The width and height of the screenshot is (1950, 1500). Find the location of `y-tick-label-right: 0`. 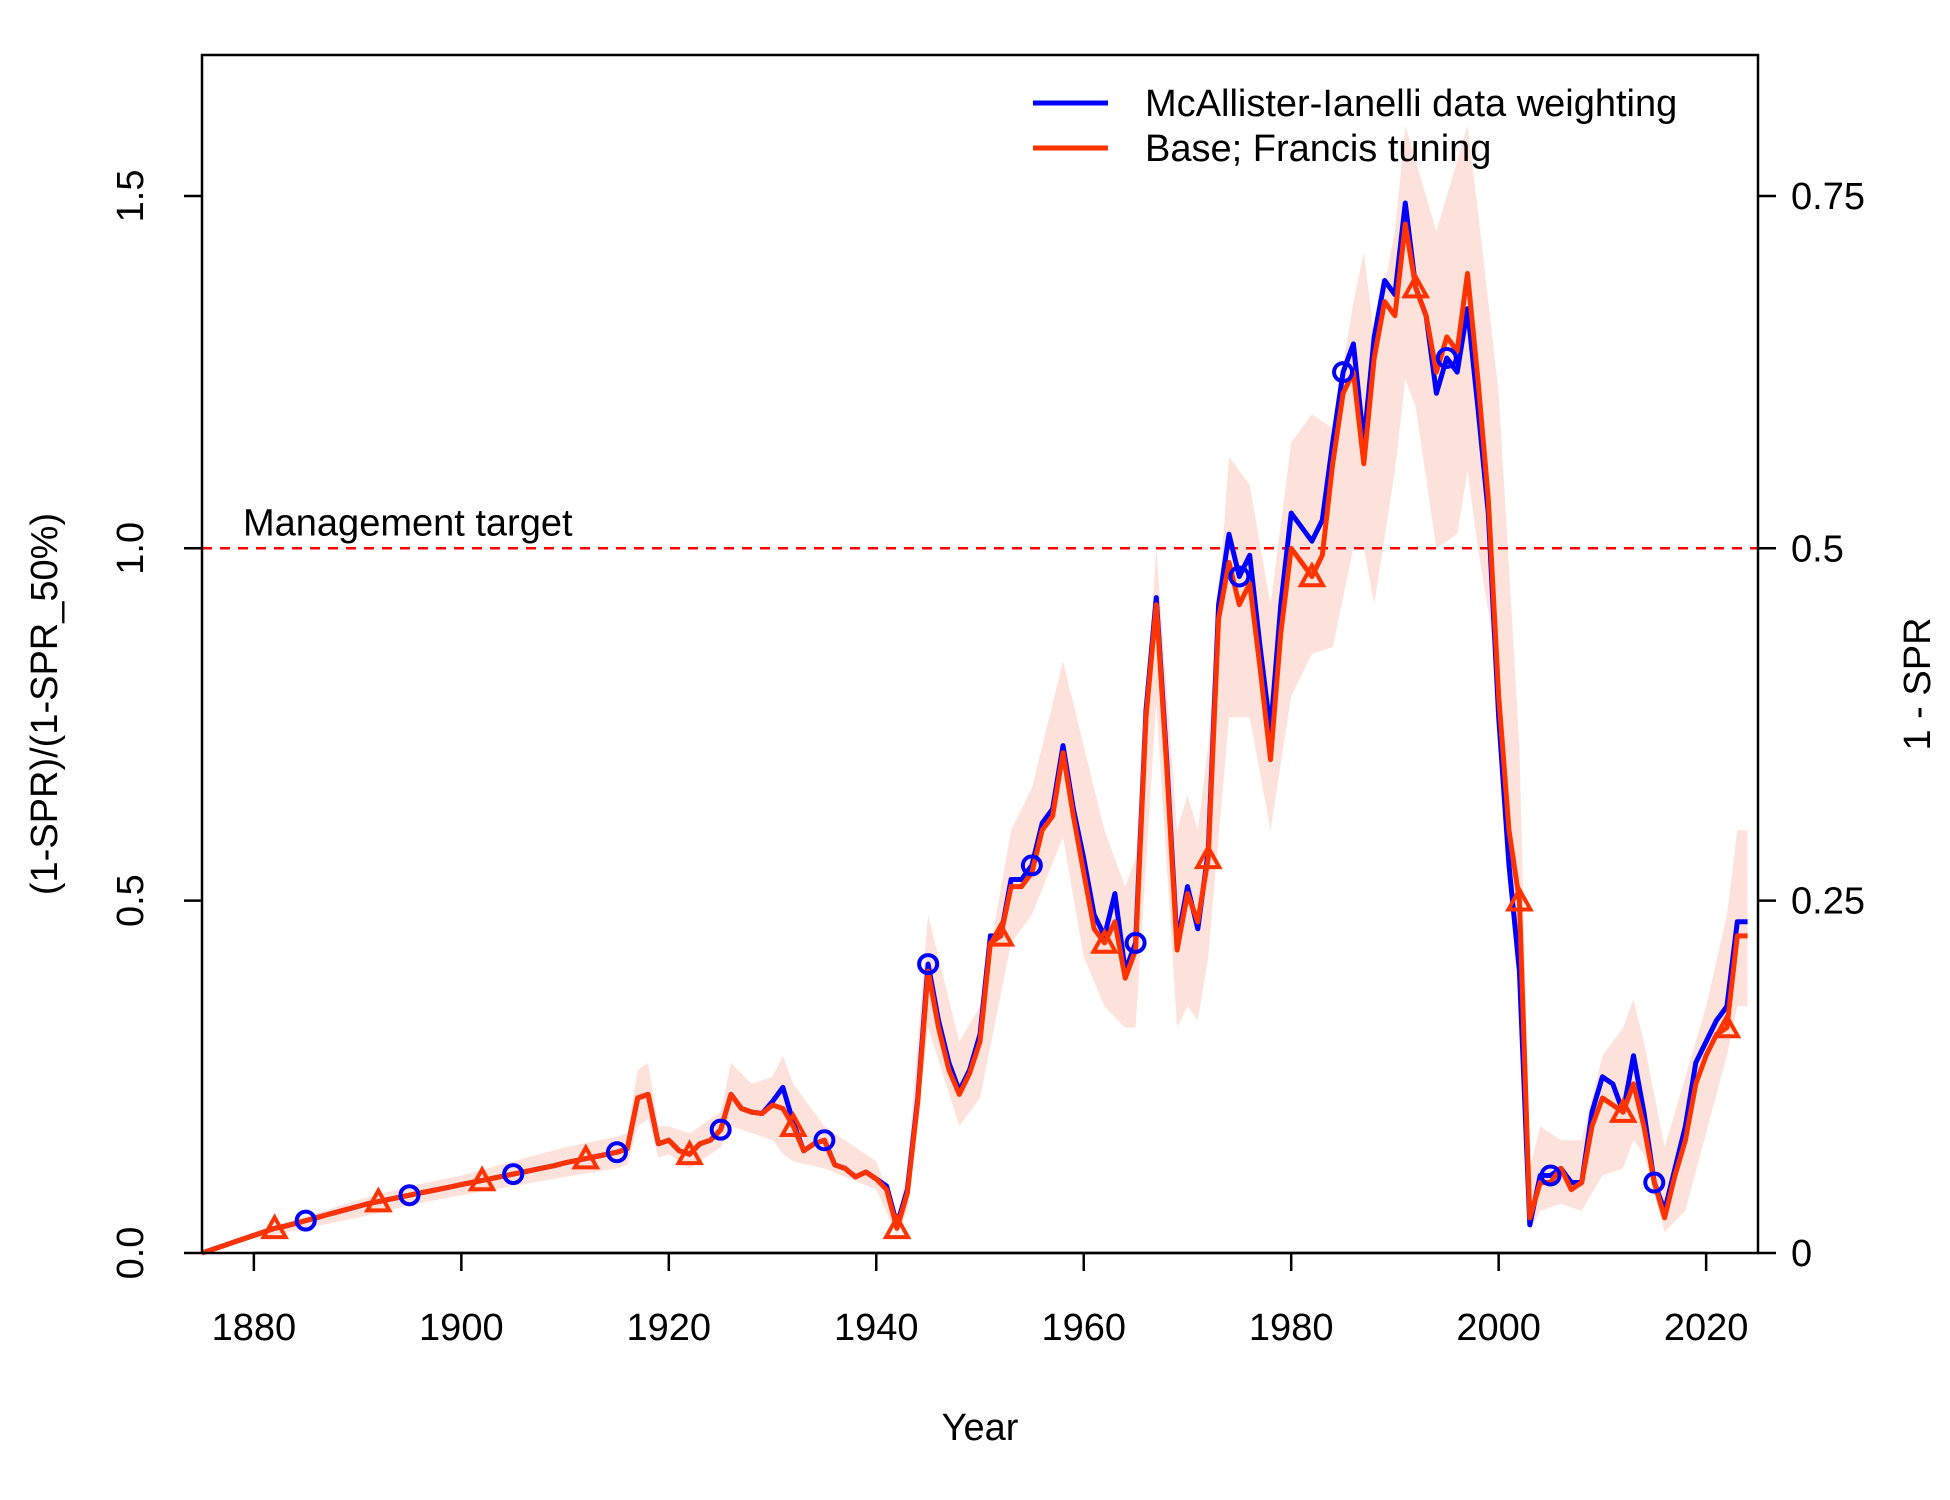

y-tick-label-right: 0 is located at coordinates (1801, 1254).